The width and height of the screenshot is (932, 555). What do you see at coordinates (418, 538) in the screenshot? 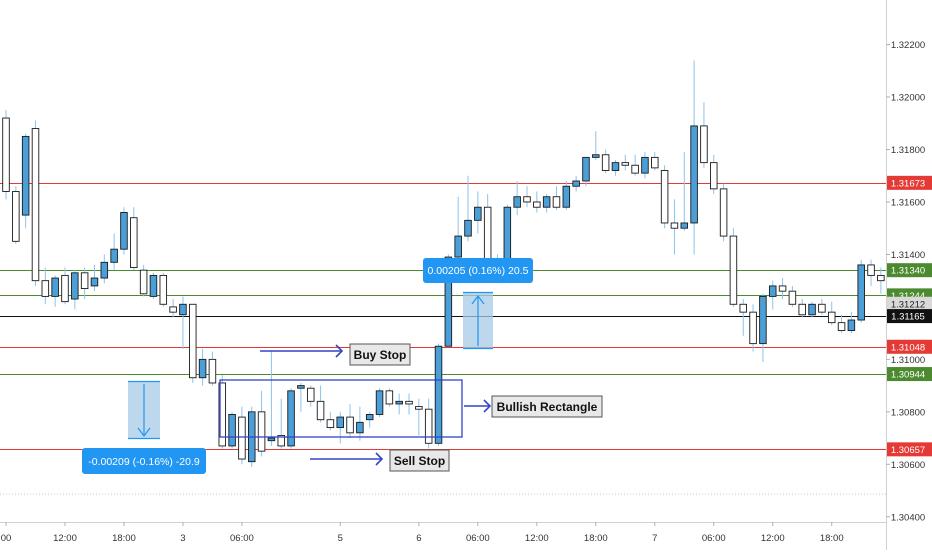
I see `time-tick-label: 6` at bounding box center [418, 538].